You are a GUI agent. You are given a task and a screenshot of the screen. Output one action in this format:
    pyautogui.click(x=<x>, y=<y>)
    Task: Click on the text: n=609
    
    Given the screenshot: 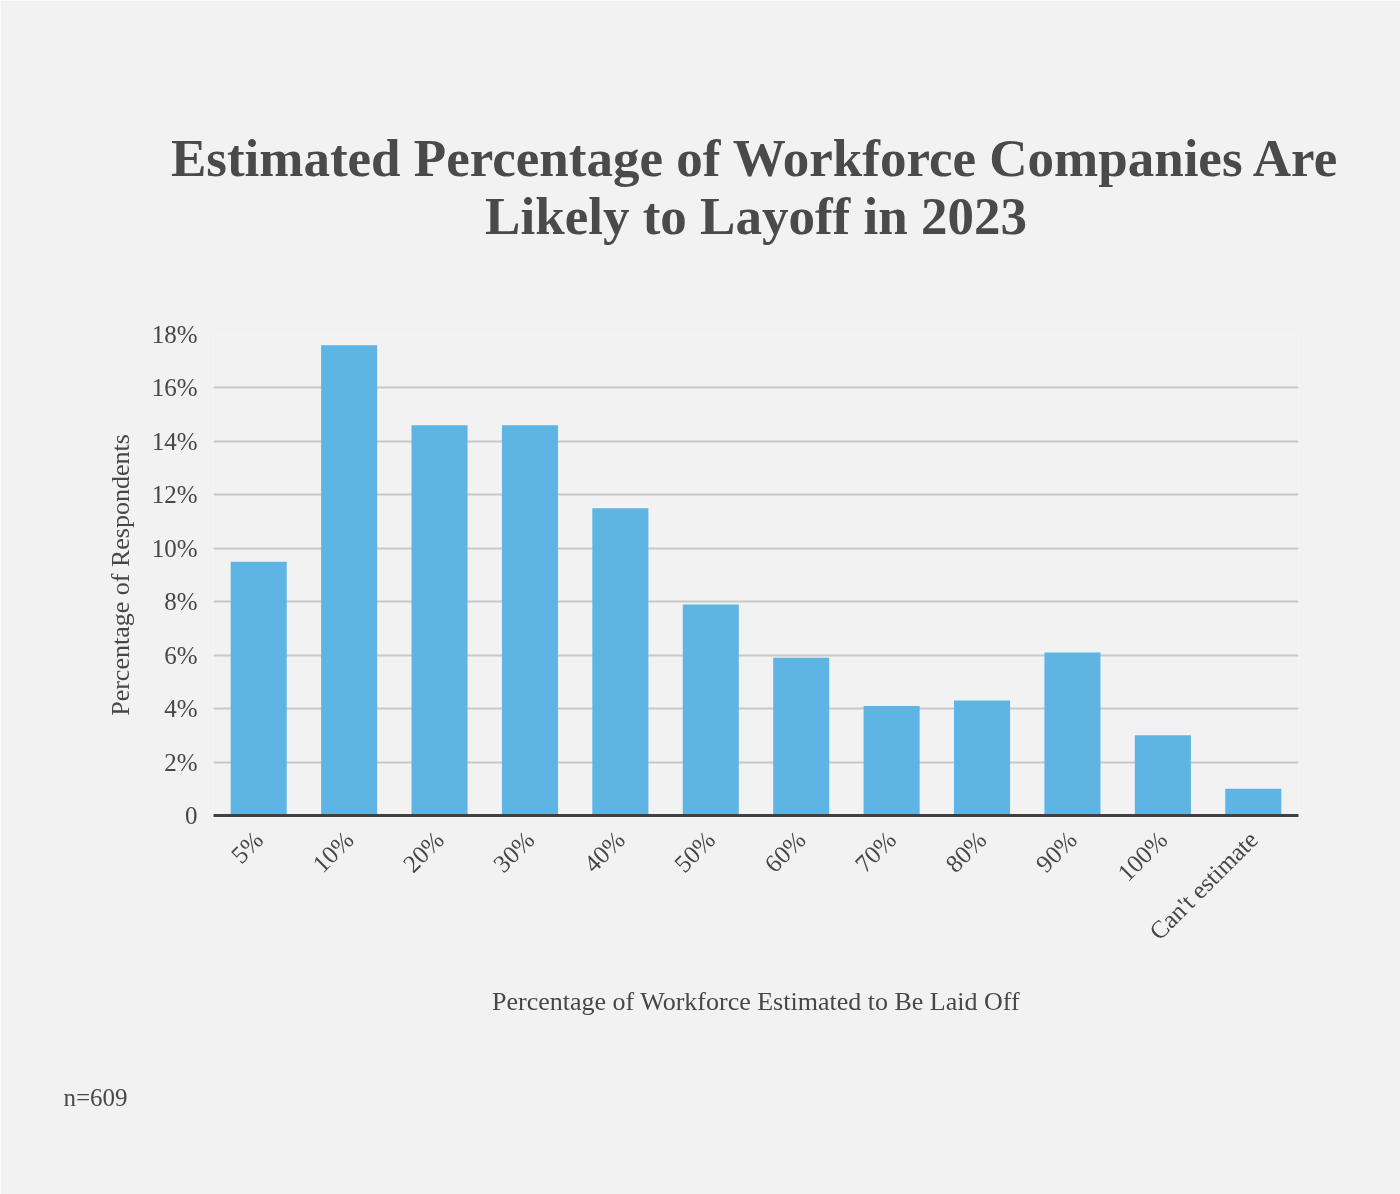 What is the action you would take?
    pyautogui.click(x=95, y=1097)
    